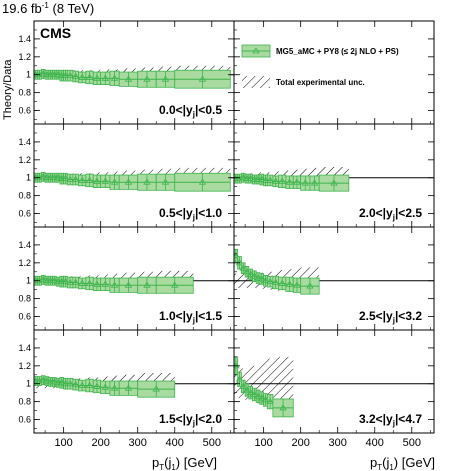 This screenshot has height=471, width=473. I want to click on x-axis-title-right: pT(j1) [GeV], so click(402, 463).